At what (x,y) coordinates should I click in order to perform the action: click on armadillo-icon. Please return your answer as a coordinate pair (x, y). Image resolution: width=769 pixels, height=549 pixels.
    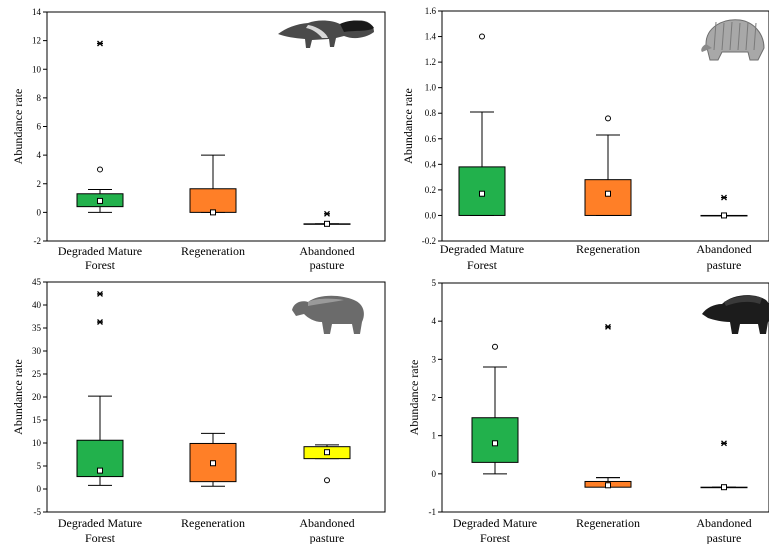
    Looking at the image, I should click on (733, 40).